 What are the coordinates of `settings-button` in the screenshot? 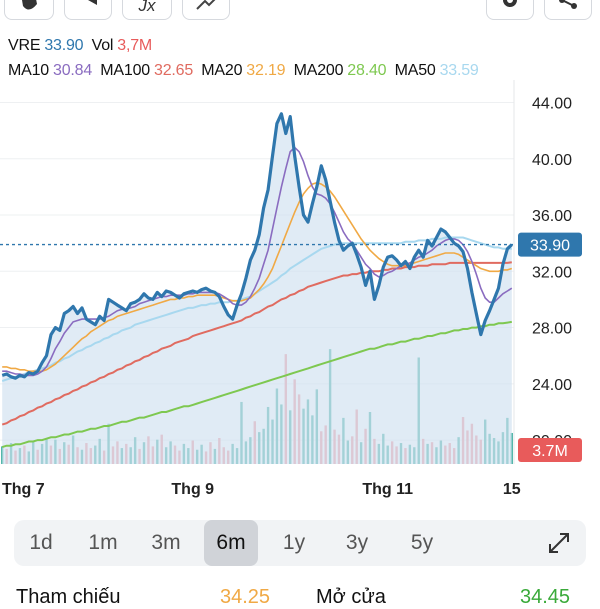 It's located at (510, 10).